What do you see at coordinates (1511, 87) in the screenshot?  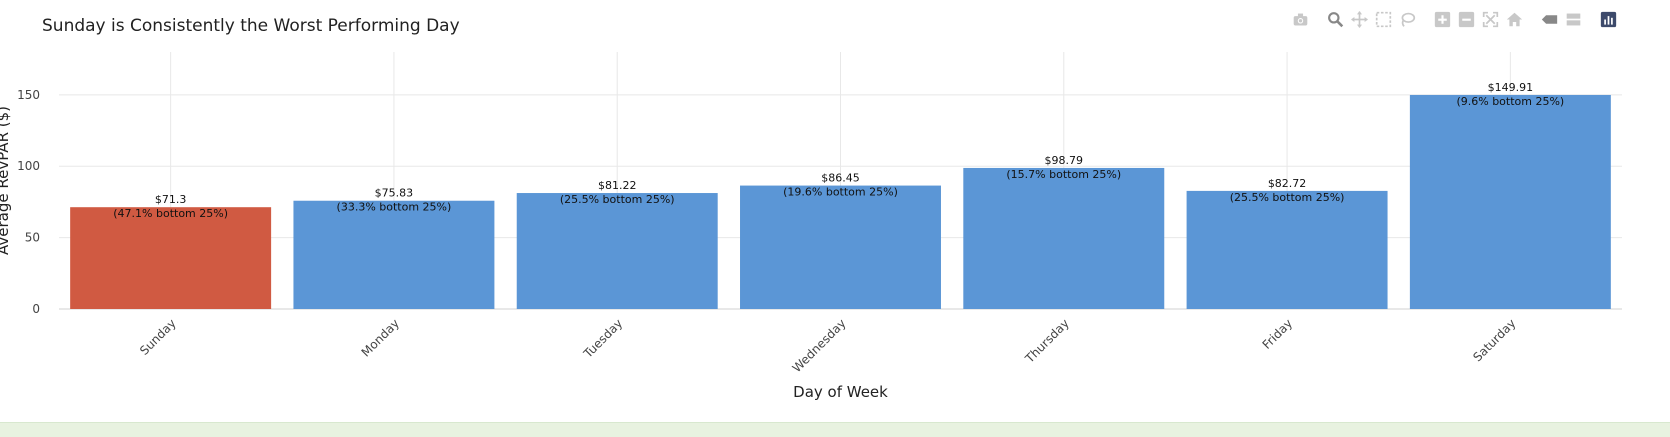 I see `value-label: $149.91` at bounding box center [1511, 87].